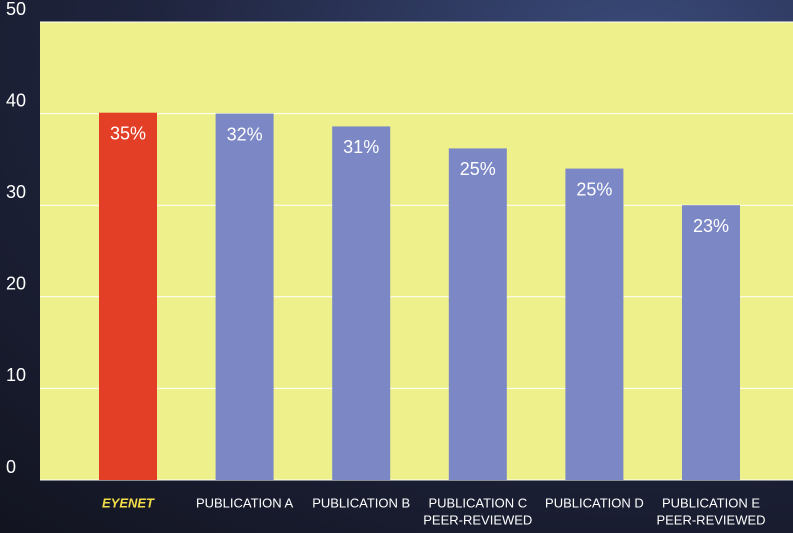 The image size is (793, 533). What do you see at coordinates (477, 502) in the screenshot?
I see `x-tick-label: PUBLICATION C` at bounding box center [477, 502].